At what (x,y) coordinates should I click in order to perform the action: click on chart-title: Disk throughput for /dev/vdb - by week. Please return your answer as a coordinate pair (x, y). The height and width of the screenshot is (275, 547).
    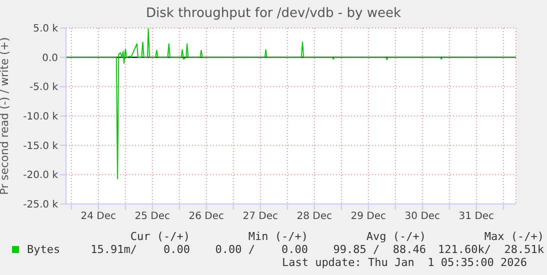
    Looking at the image, I should click on (273, 13).